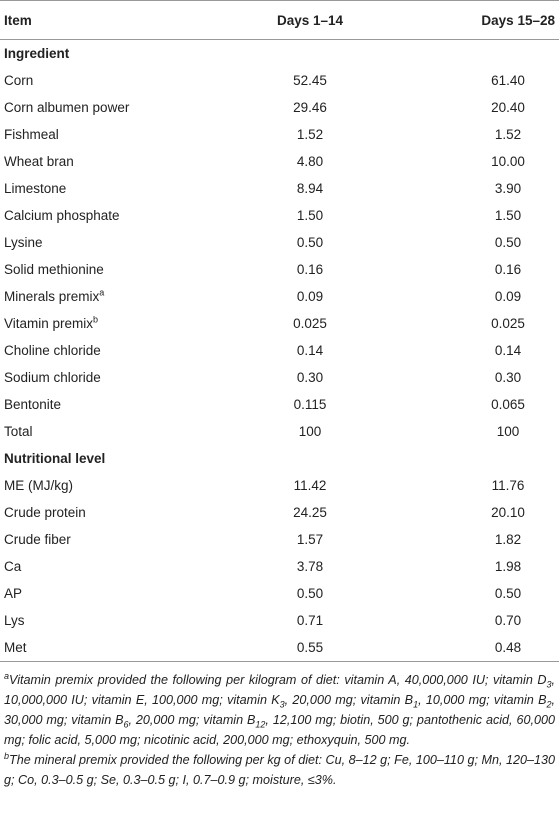 This screenshot has width=559, height=820. I want to click on item-name: Sodium chloride, so click(52, 377).